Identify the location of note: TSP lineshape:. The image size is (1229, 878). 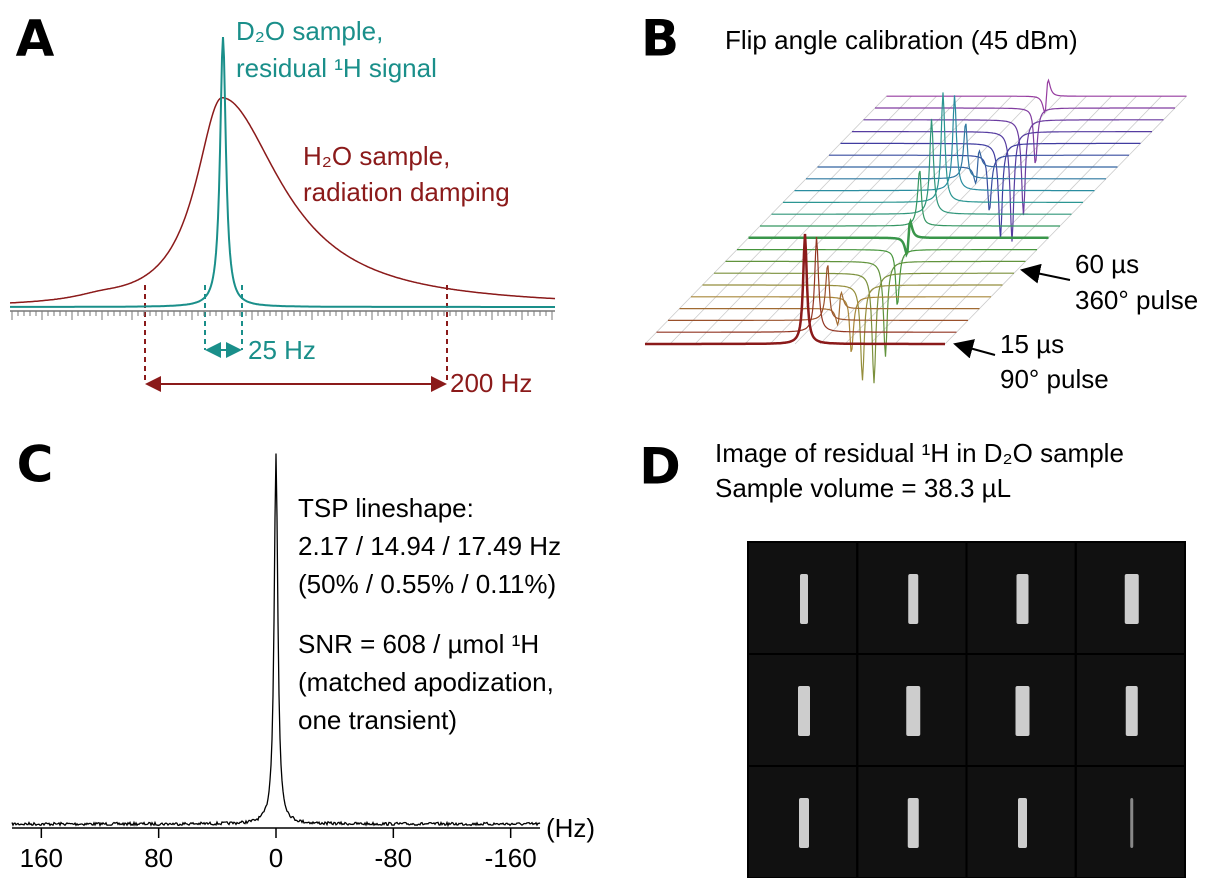
(386, 508).